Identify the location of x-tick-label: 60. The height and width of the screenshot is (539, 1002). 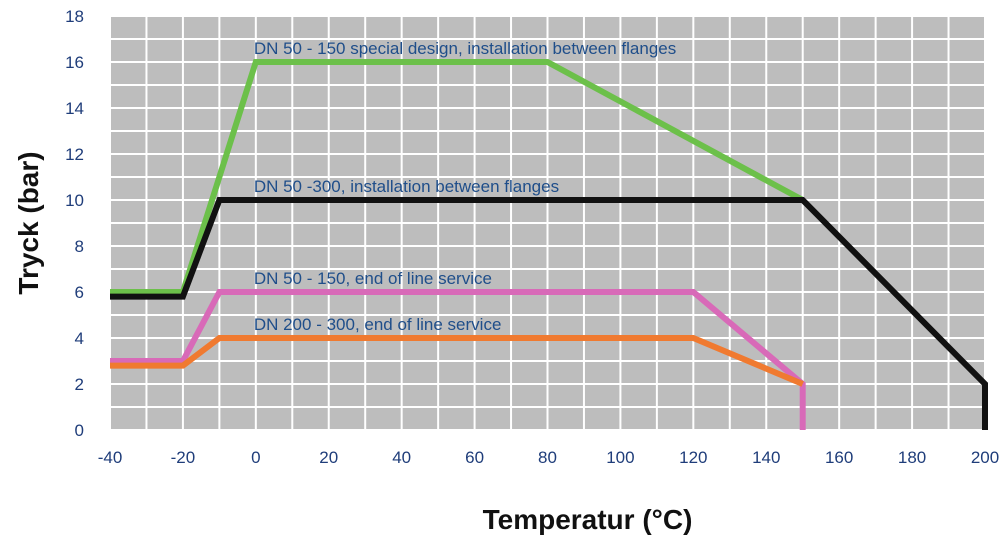
(474, 457).